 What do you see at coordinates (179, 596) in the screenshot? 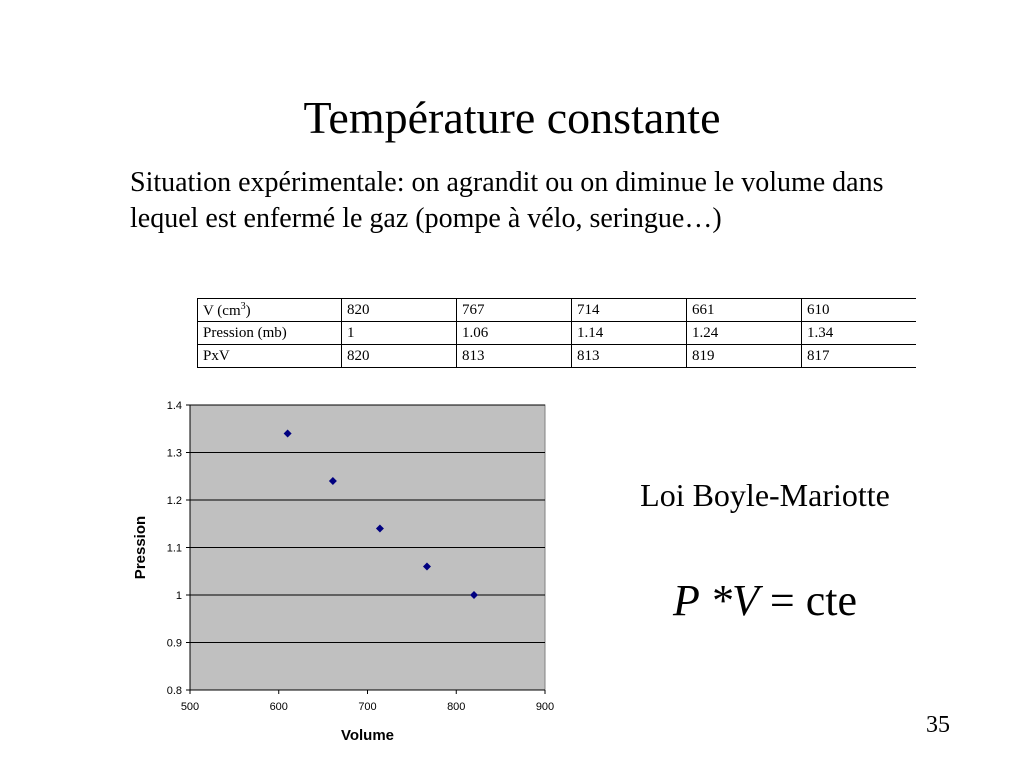
I see `y-tick-label: 1` at bounding box center [179, 596].